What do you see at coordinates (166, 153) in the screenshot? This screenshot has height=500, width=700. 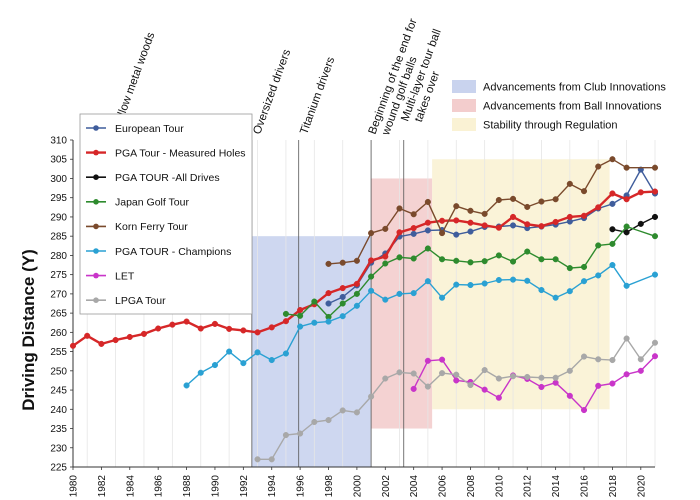 I see `legend-item-pga-tour-measured-holes: PGA Tour - Measured Holes` at bounding box center [166, 153].